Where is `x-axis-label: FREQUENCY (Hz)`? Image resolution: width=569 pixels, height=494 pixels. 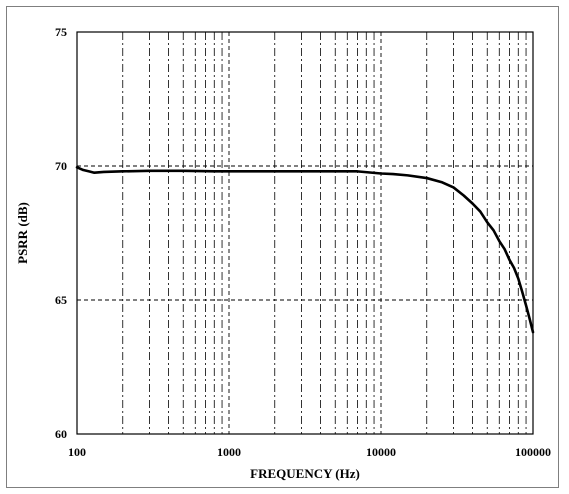 x-axis-label: FREQUENCY (Hz) is located at coordinates (305, 473).